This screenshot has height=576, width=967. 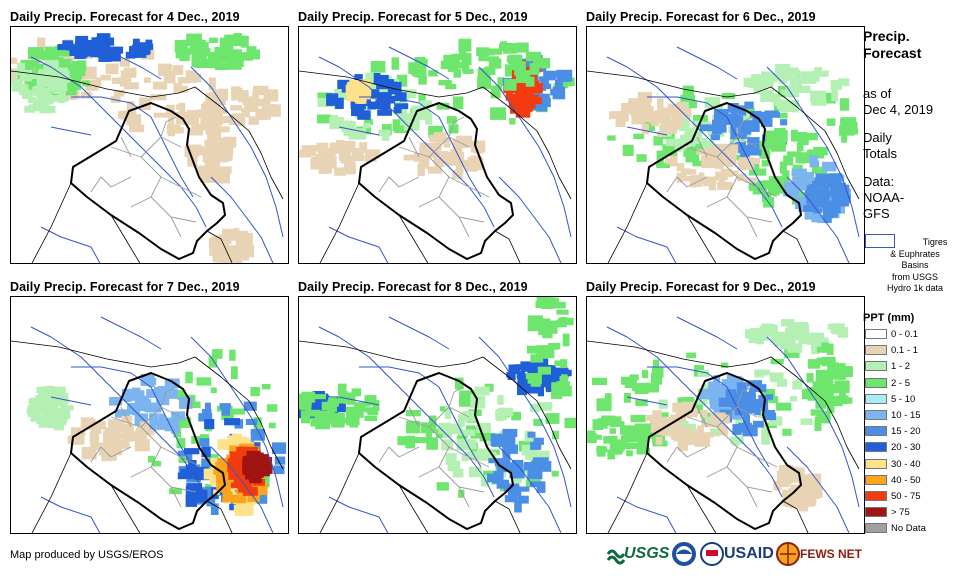 I want to click on panel-title: Daily Precip. Forecast for 7 Dec., 2019, so click(x=125, y=287).